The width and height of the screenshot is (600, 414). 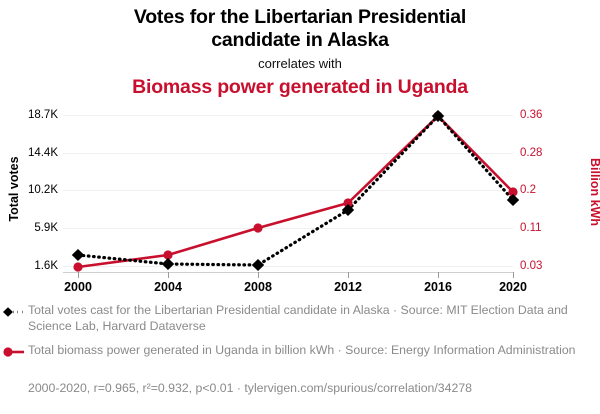 What do you see at coordinates (438, 287) in the screenshot?
I see `x-tick-label: 2016` at bounding box center [438, 287].